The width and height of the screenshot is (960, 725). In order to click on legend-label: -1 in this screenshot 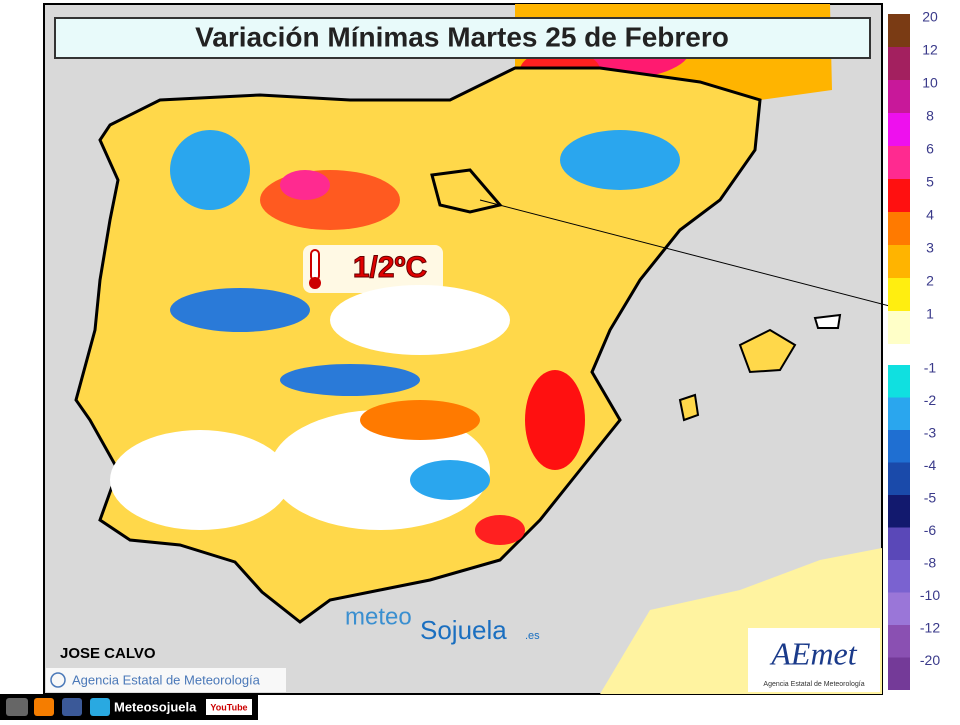, I will do `click(930, 368)`.